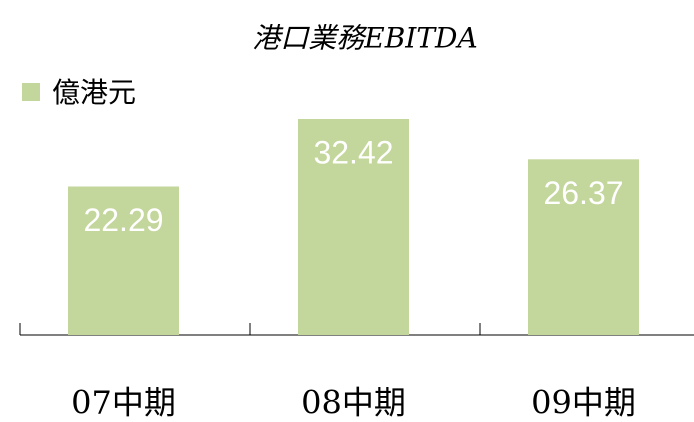 The width and height of the screenshot is (694, 422). Describe the element at coordinates (123, 220) in the screenshot. I see `data-label: 22.29` at that location.